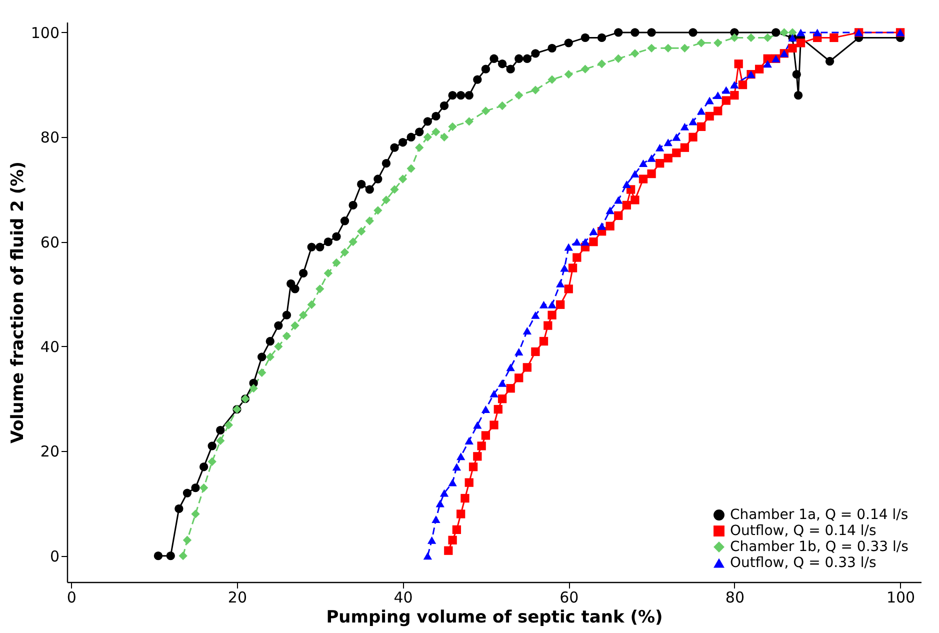  What do you see at coordinates (50, 347) in the screenshot?
I see `y-tick-label: 40` at bounding box center [50, 347].